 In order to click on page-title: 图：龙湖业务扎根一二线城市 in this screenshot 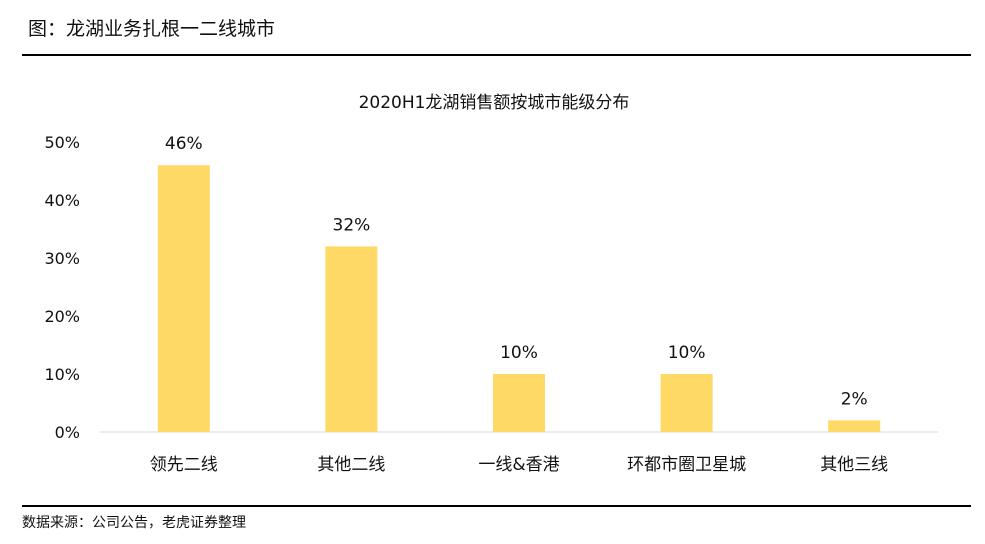, I will do `click(152, 29)`.